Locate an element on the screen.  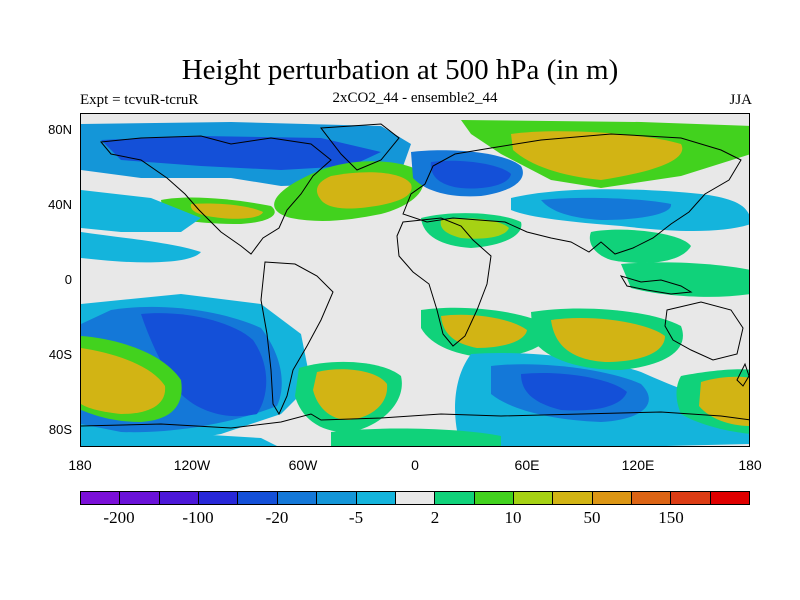
fill-green-antarctic is located at coordinates (416, 437).